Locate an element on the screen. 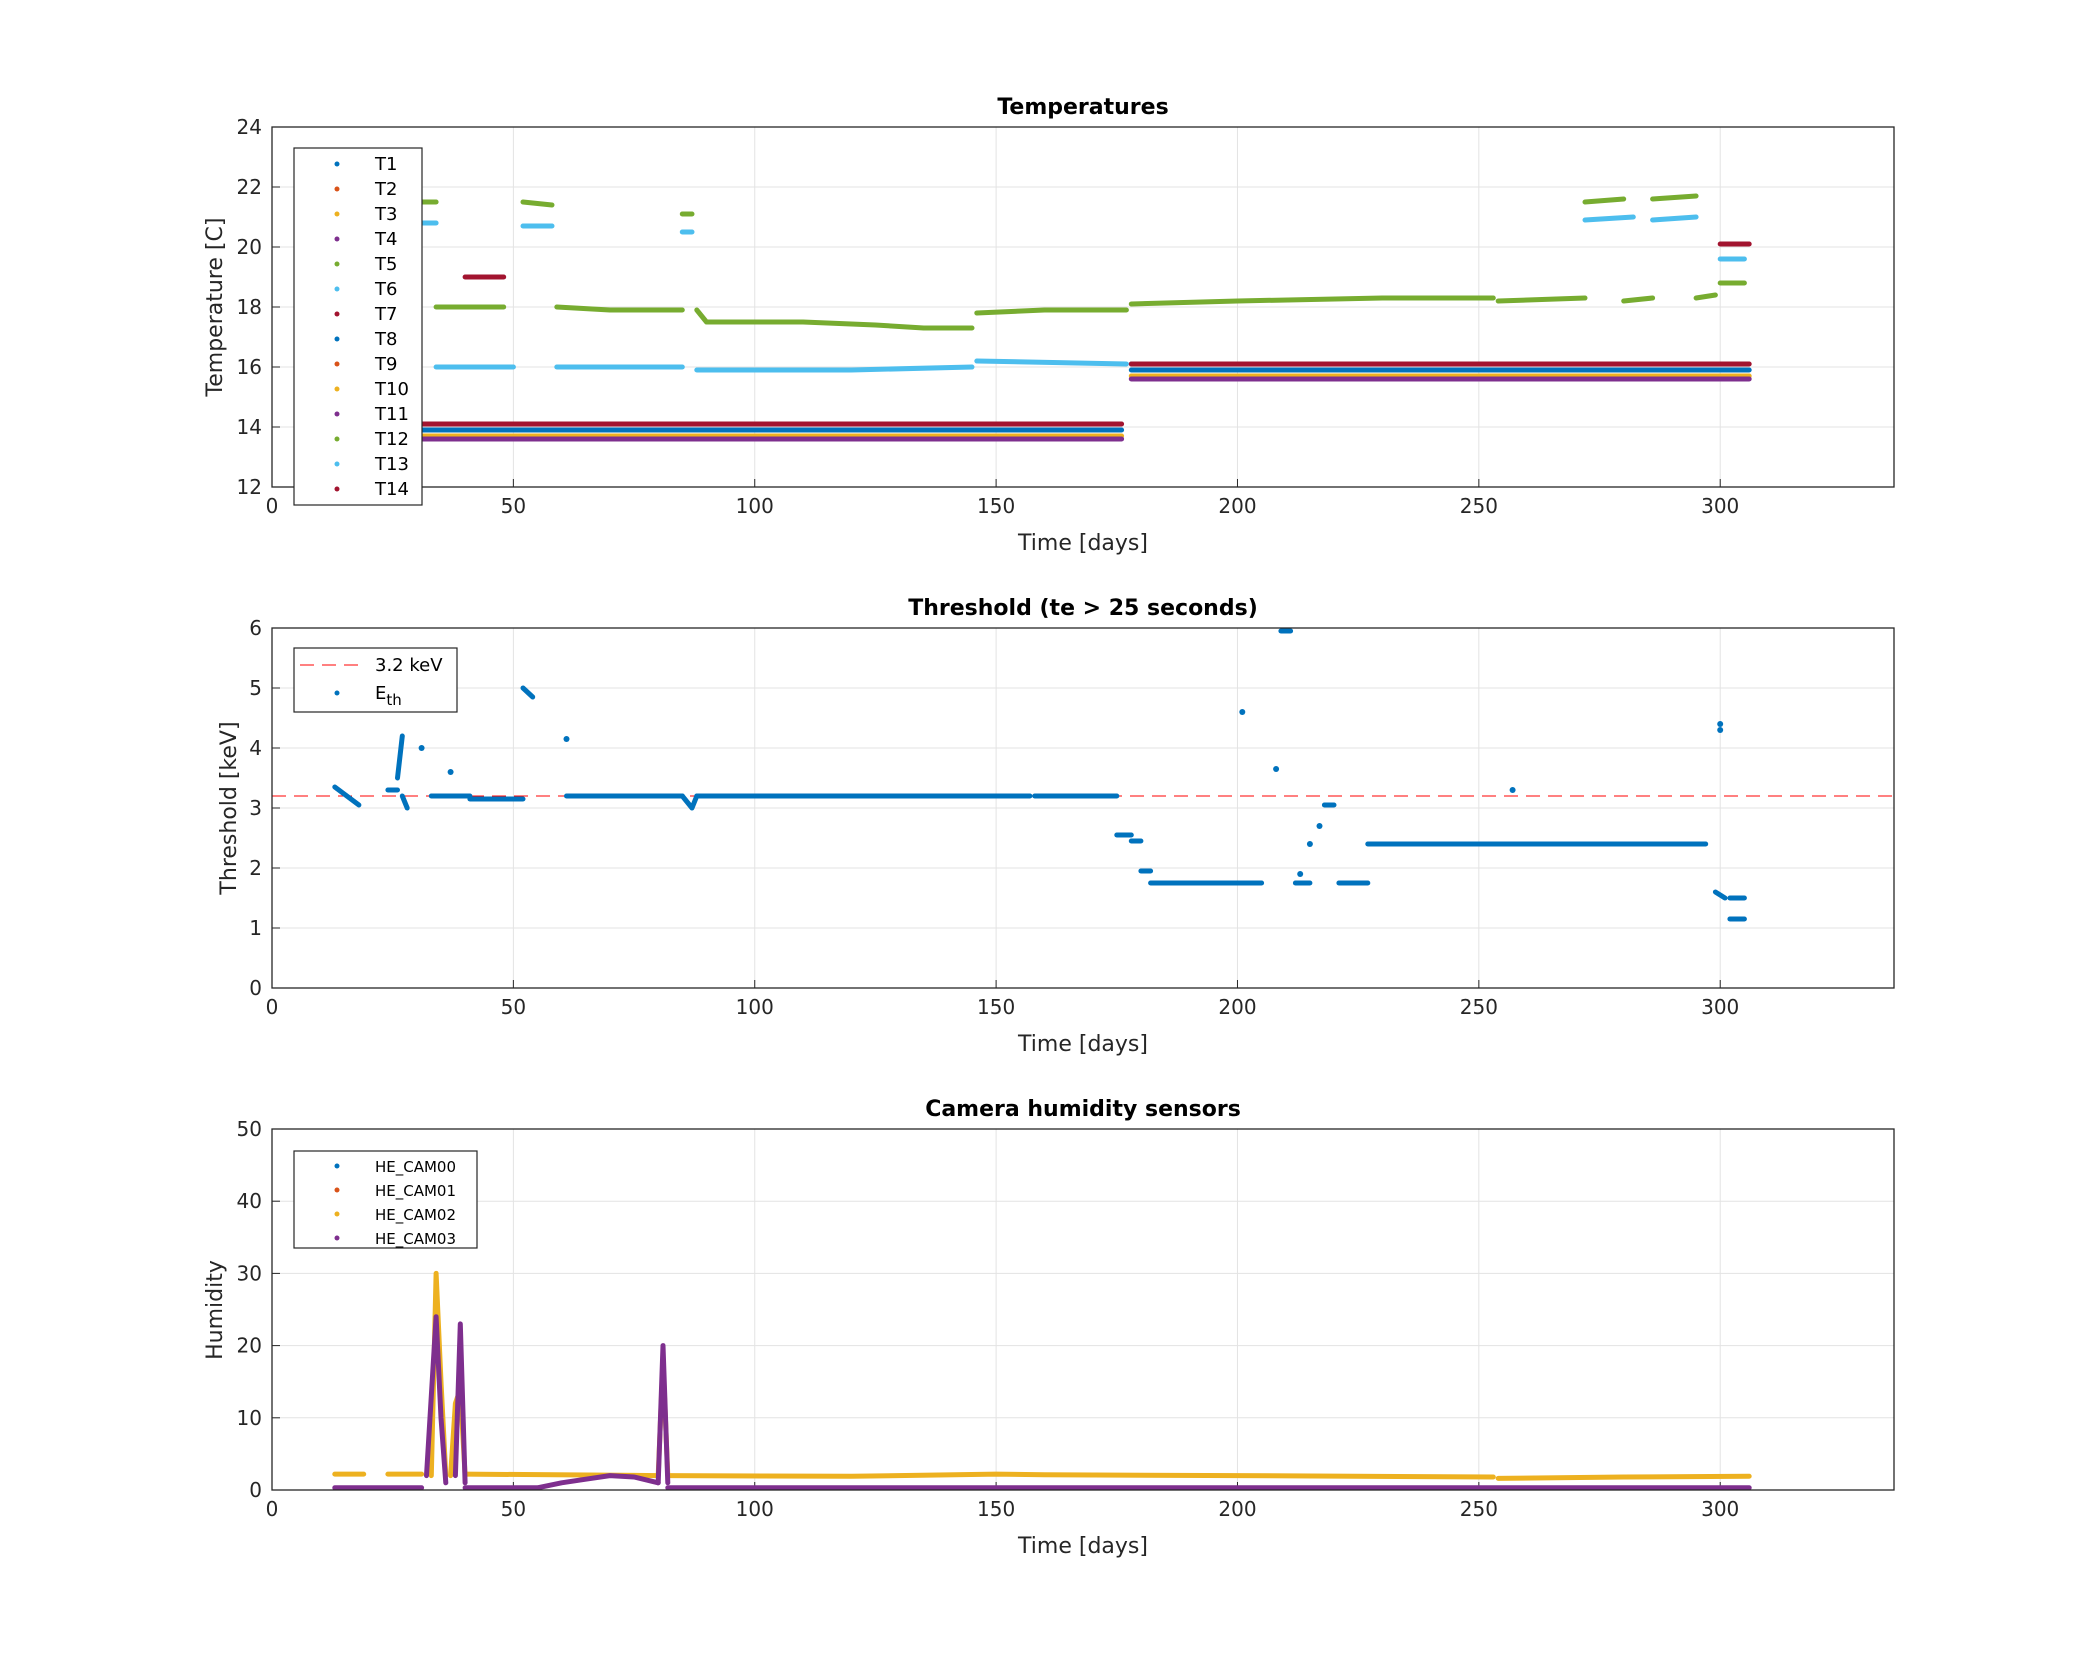  x-tick-label: 50 is located at coordinates (513, 1509).